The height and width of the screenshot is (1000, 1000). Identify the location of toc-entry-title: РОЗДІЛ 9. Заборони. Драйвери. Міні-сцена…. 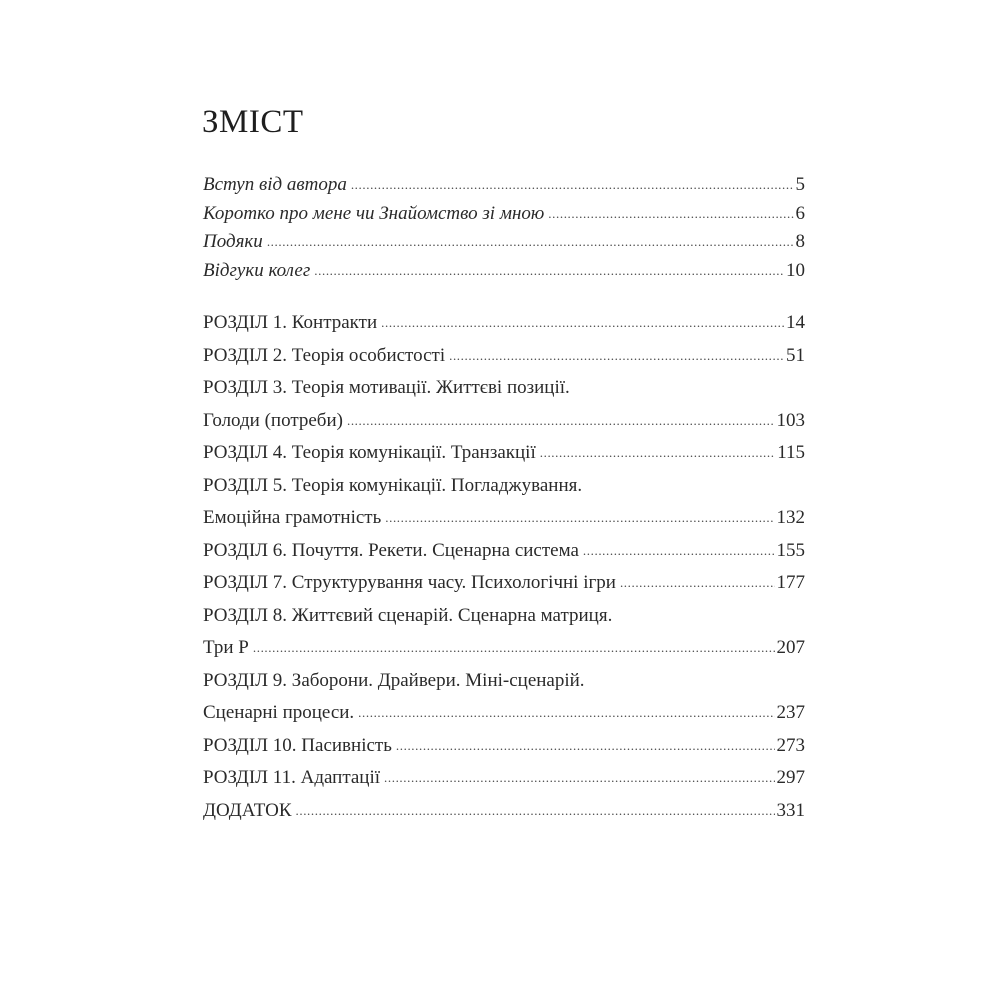
(394, 680).